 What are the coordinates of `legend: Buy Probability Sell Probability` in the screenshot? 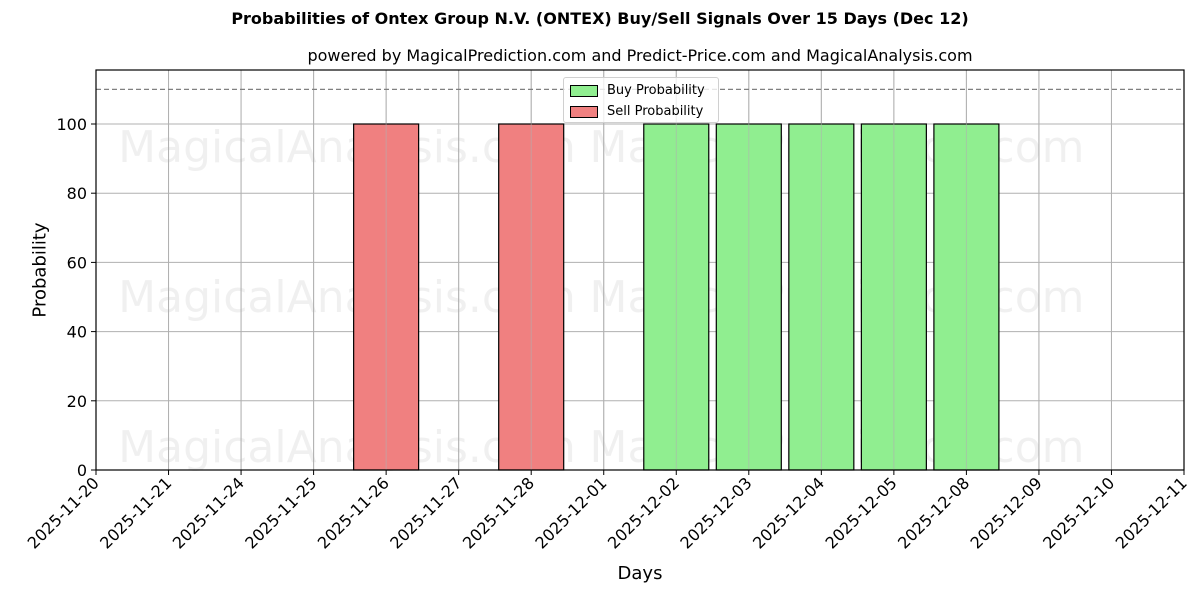 It's located at (641, 100).